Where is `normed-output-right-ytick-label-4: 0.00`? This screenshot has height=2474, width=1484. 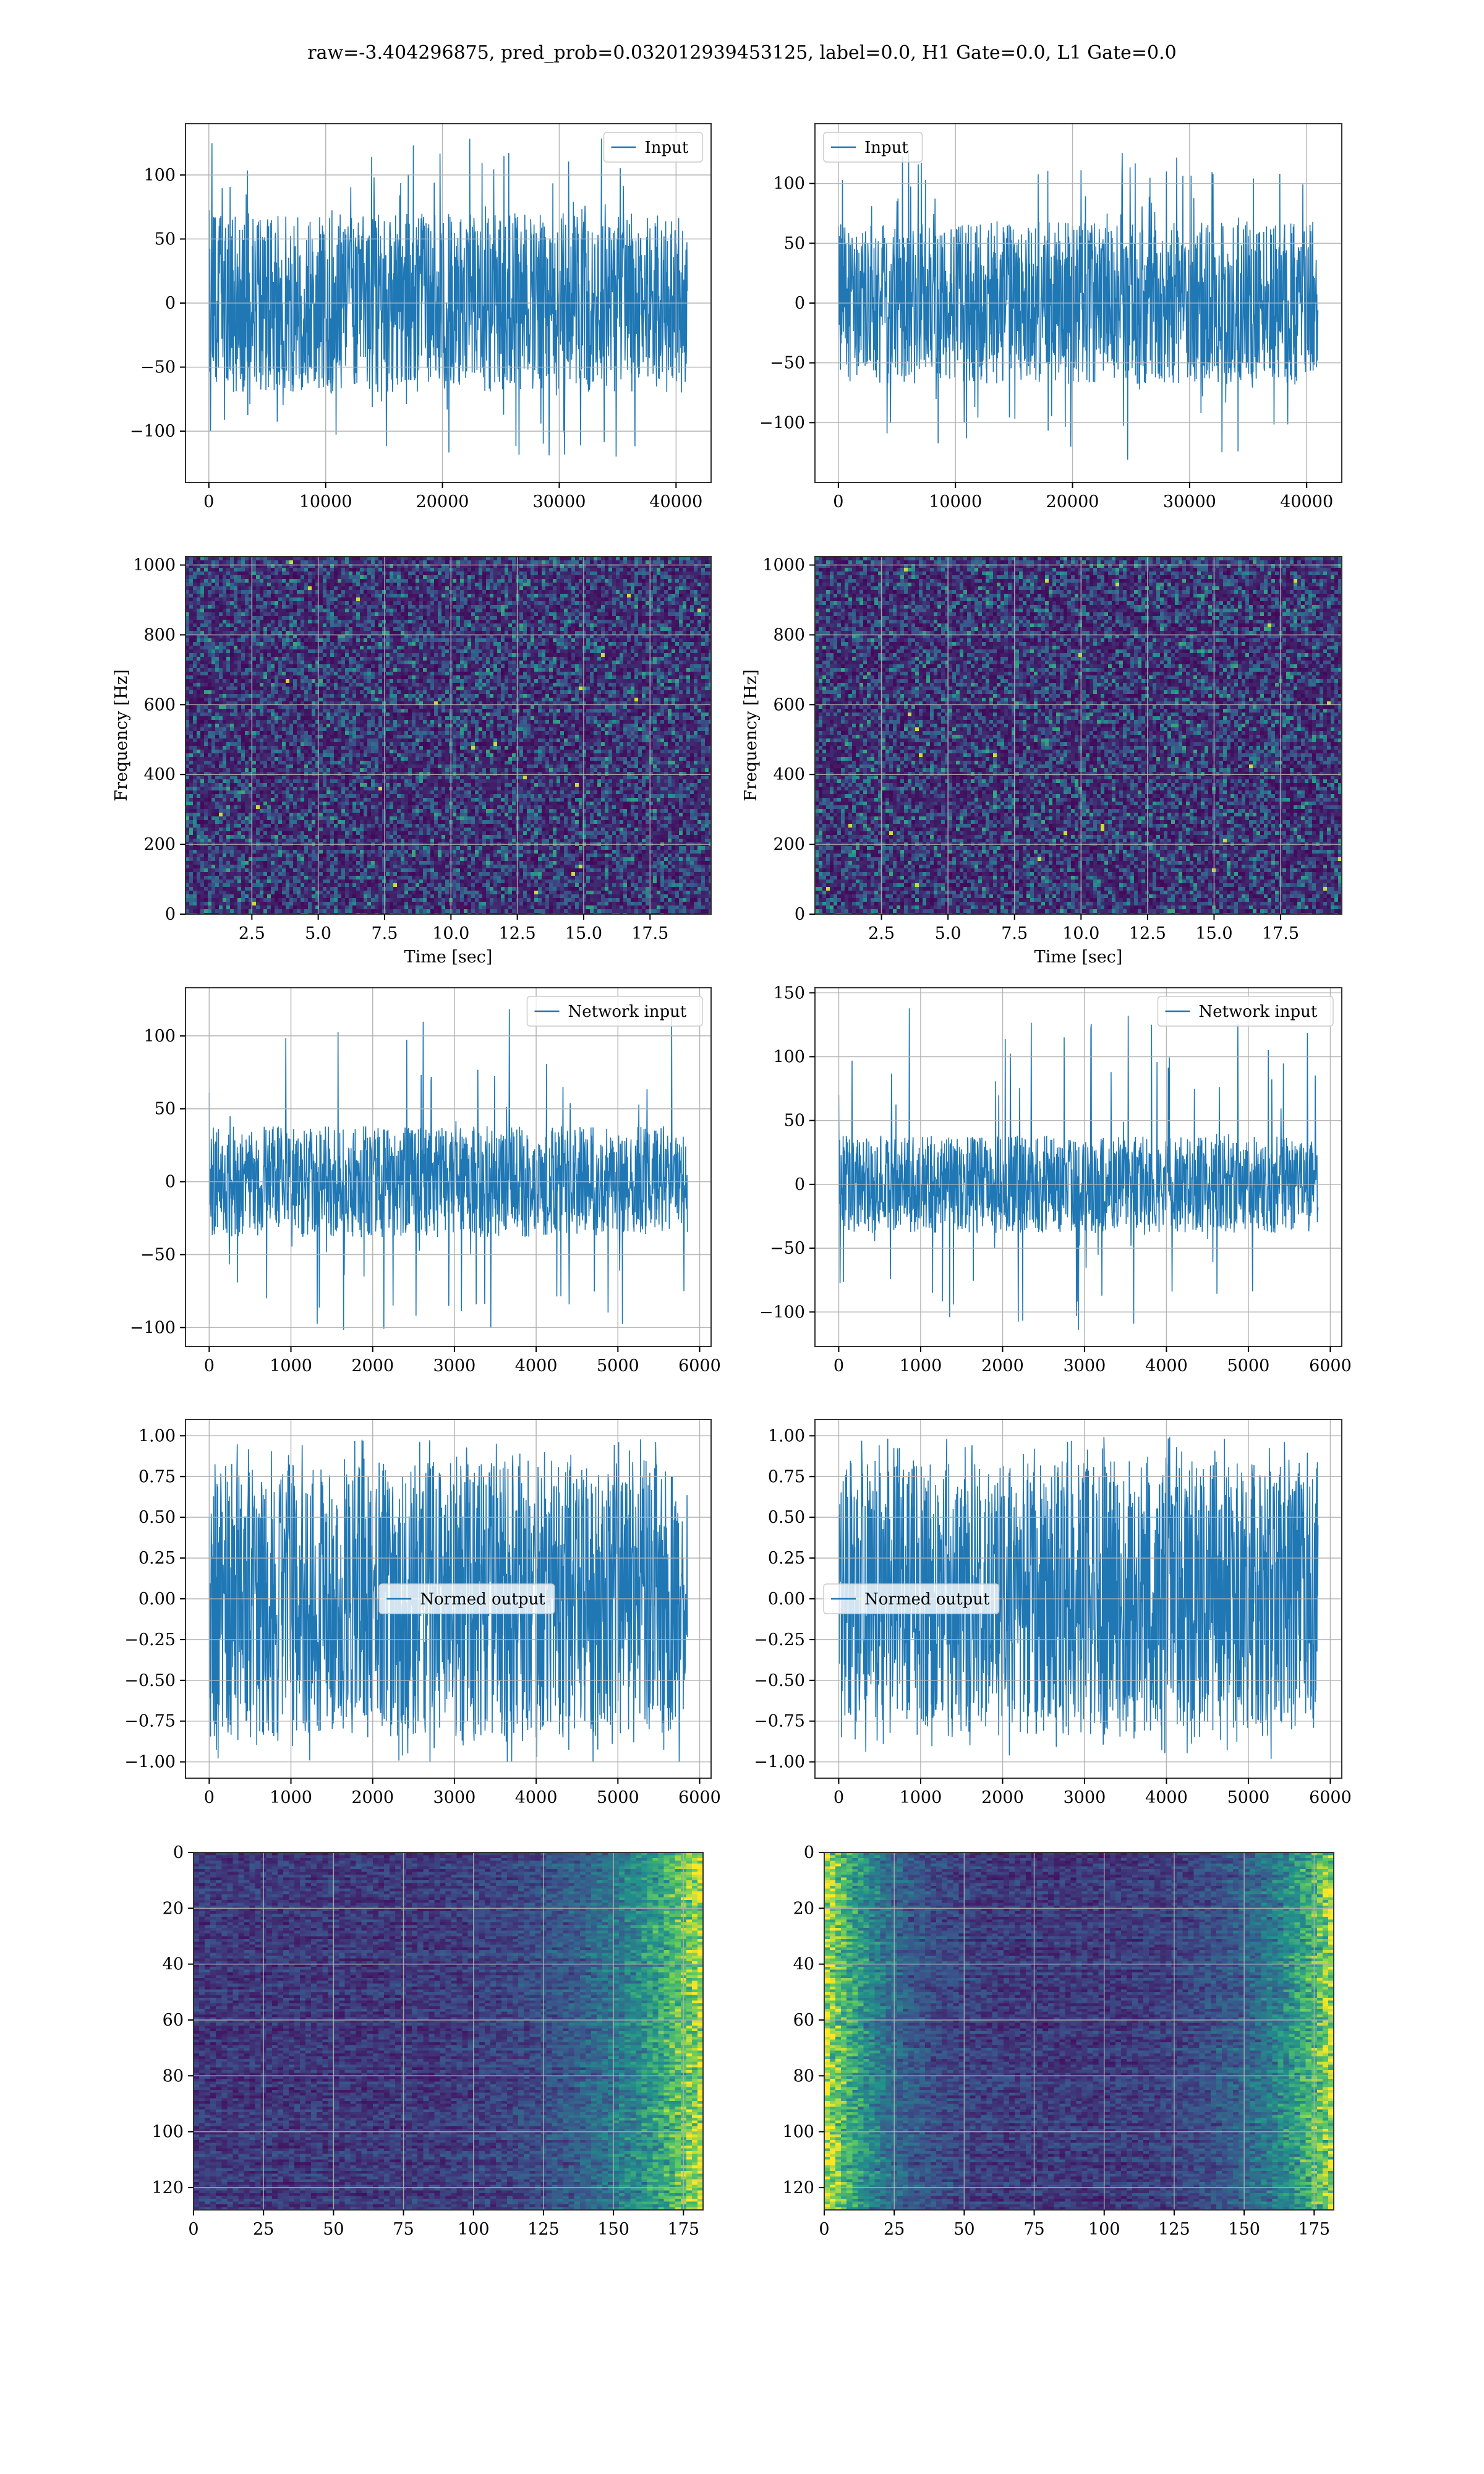 normed-output-right-ytick-label-4: 0.00 is located at coordinates (786, 1599).